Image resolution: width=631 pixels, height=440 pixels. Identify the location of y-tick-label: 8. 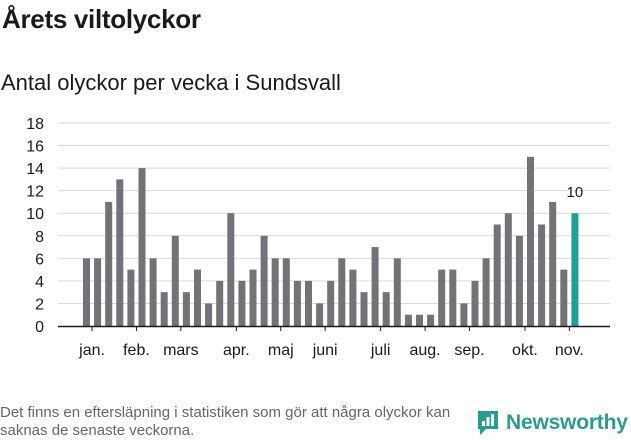
(39, 237).